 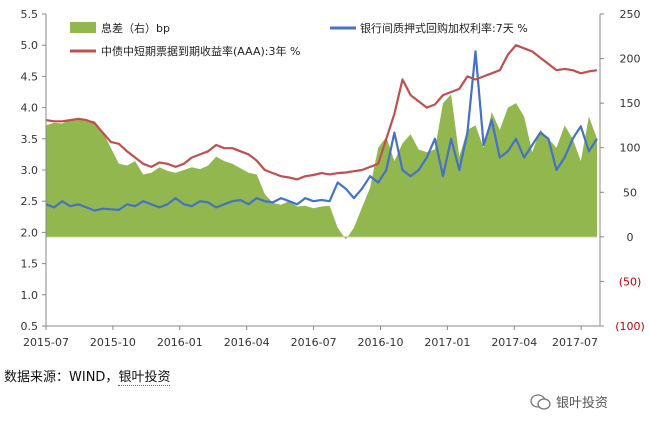 What do you see at coordinates (30, 108) in the screenshot?
I see `left-tick-label: 4.0` at bounding box center [30, 108].